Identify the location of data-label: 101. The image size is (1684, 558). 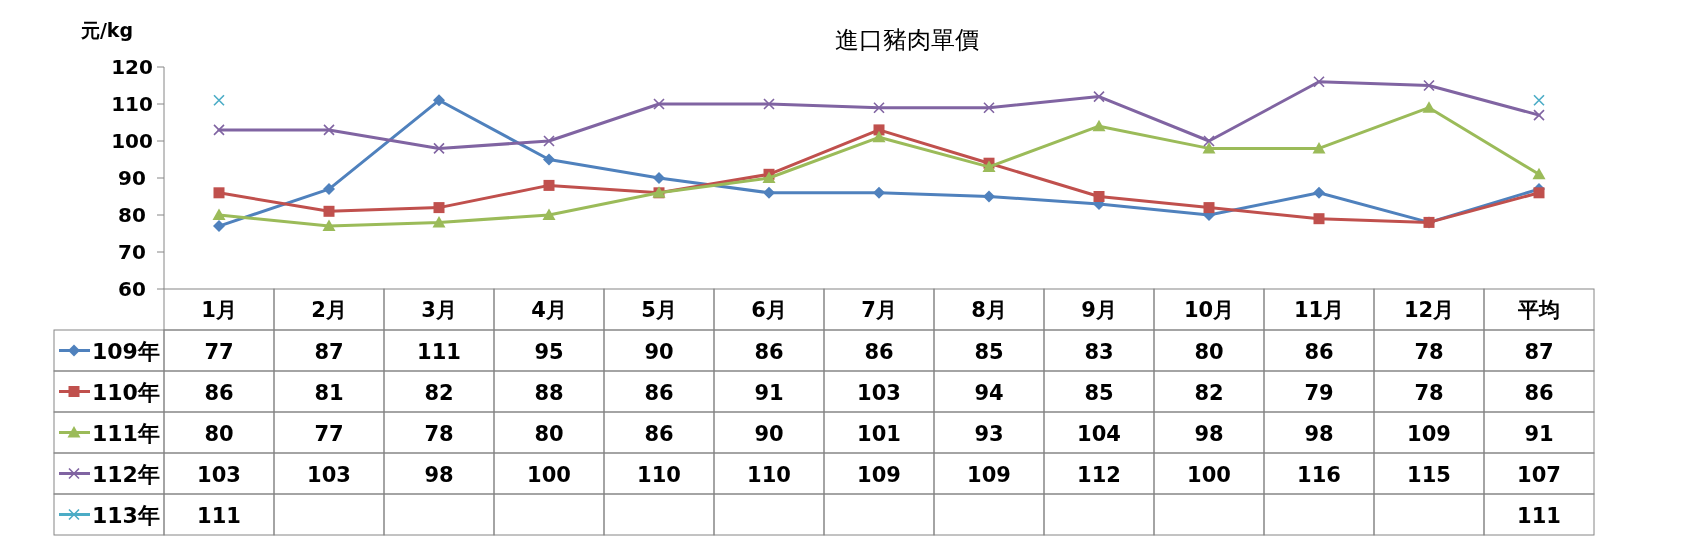
(879, 433).